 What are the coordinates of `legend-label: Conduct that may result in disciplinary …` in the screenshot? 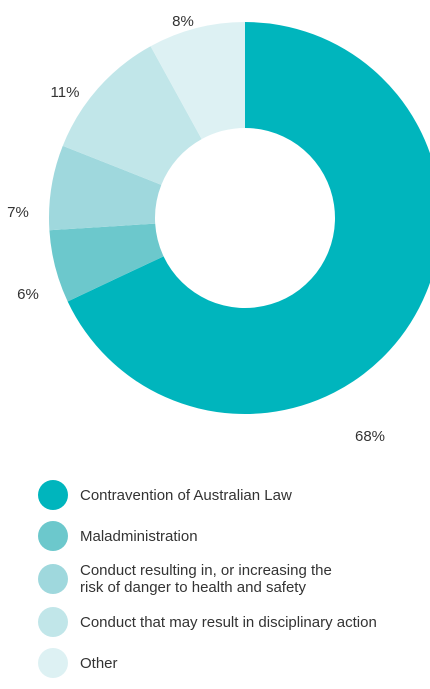 It's located at (228, 622).